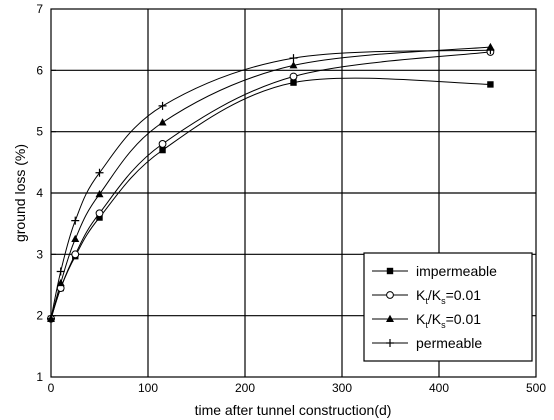  What do you see at coordinates (39, 70) in the screenshot?
I see `y-tick-label: 6` at bounding box center [39, 70].